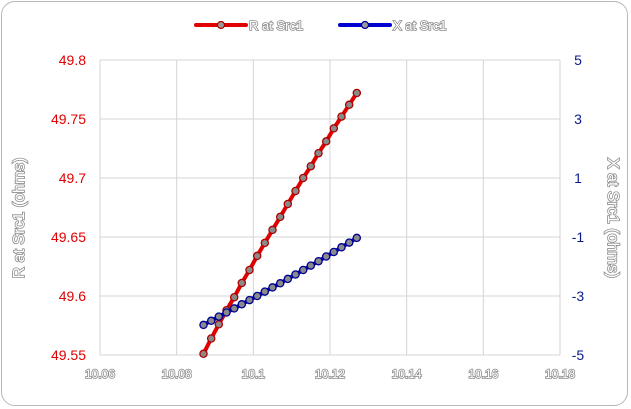 The height and width of the screenshot is (409, 631). I want to click on x-tick-label: 10.12, so click(330, 374).